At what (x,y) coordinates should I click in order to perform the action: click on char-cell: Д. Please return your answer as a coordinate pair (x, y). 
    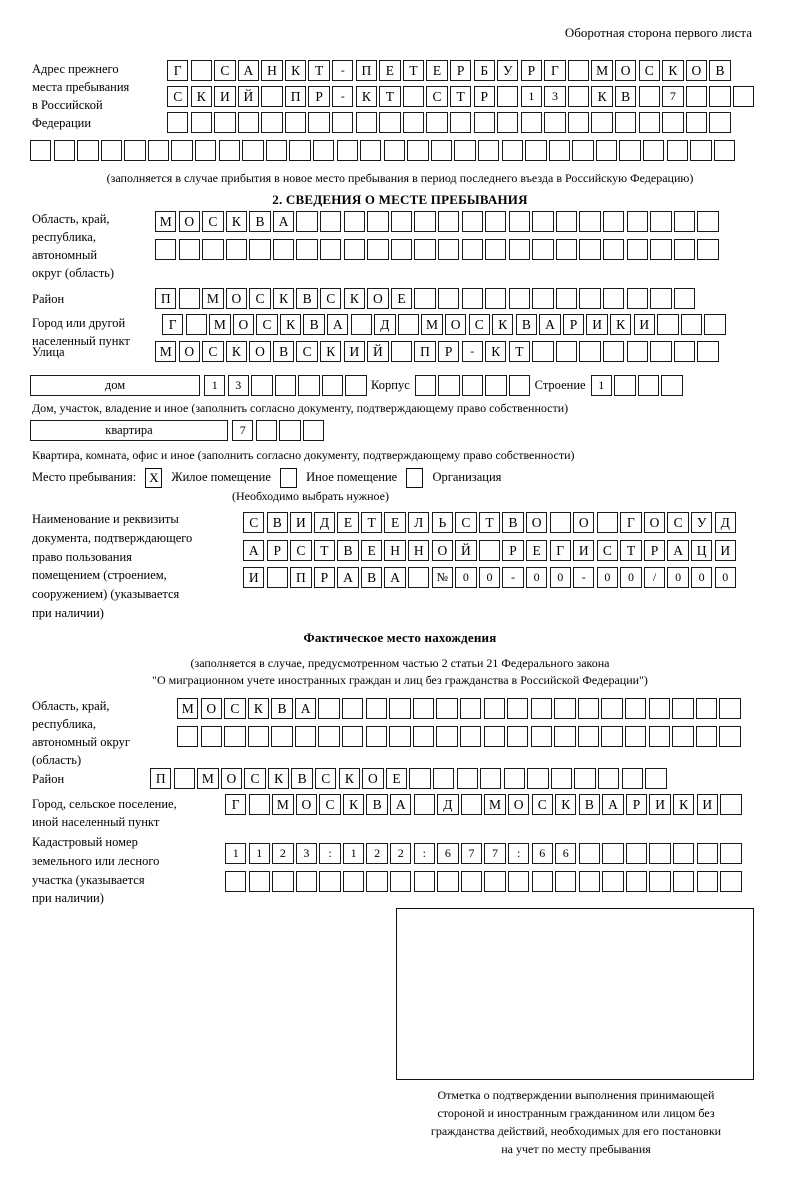
    Looking at the image, I should click on (725, 523).